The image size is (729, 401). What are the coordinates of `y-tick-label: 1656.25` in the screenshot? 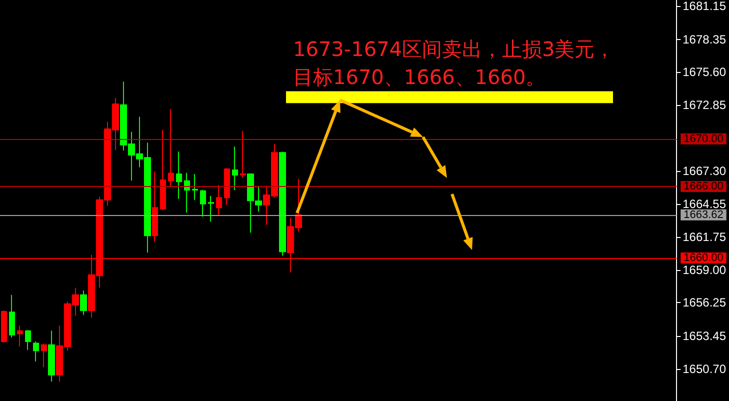 It's located at (704, 303).